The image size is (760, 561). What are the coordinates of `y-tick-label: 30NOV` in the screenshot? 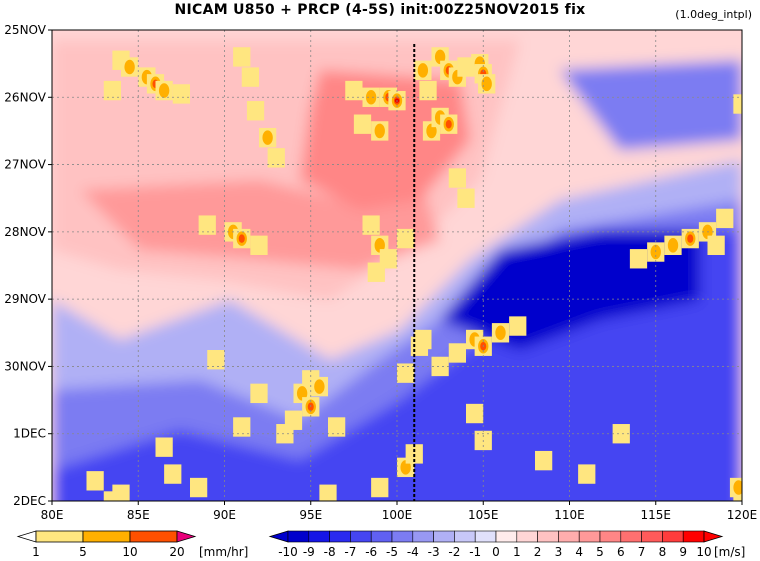 It's located at (25, 366).